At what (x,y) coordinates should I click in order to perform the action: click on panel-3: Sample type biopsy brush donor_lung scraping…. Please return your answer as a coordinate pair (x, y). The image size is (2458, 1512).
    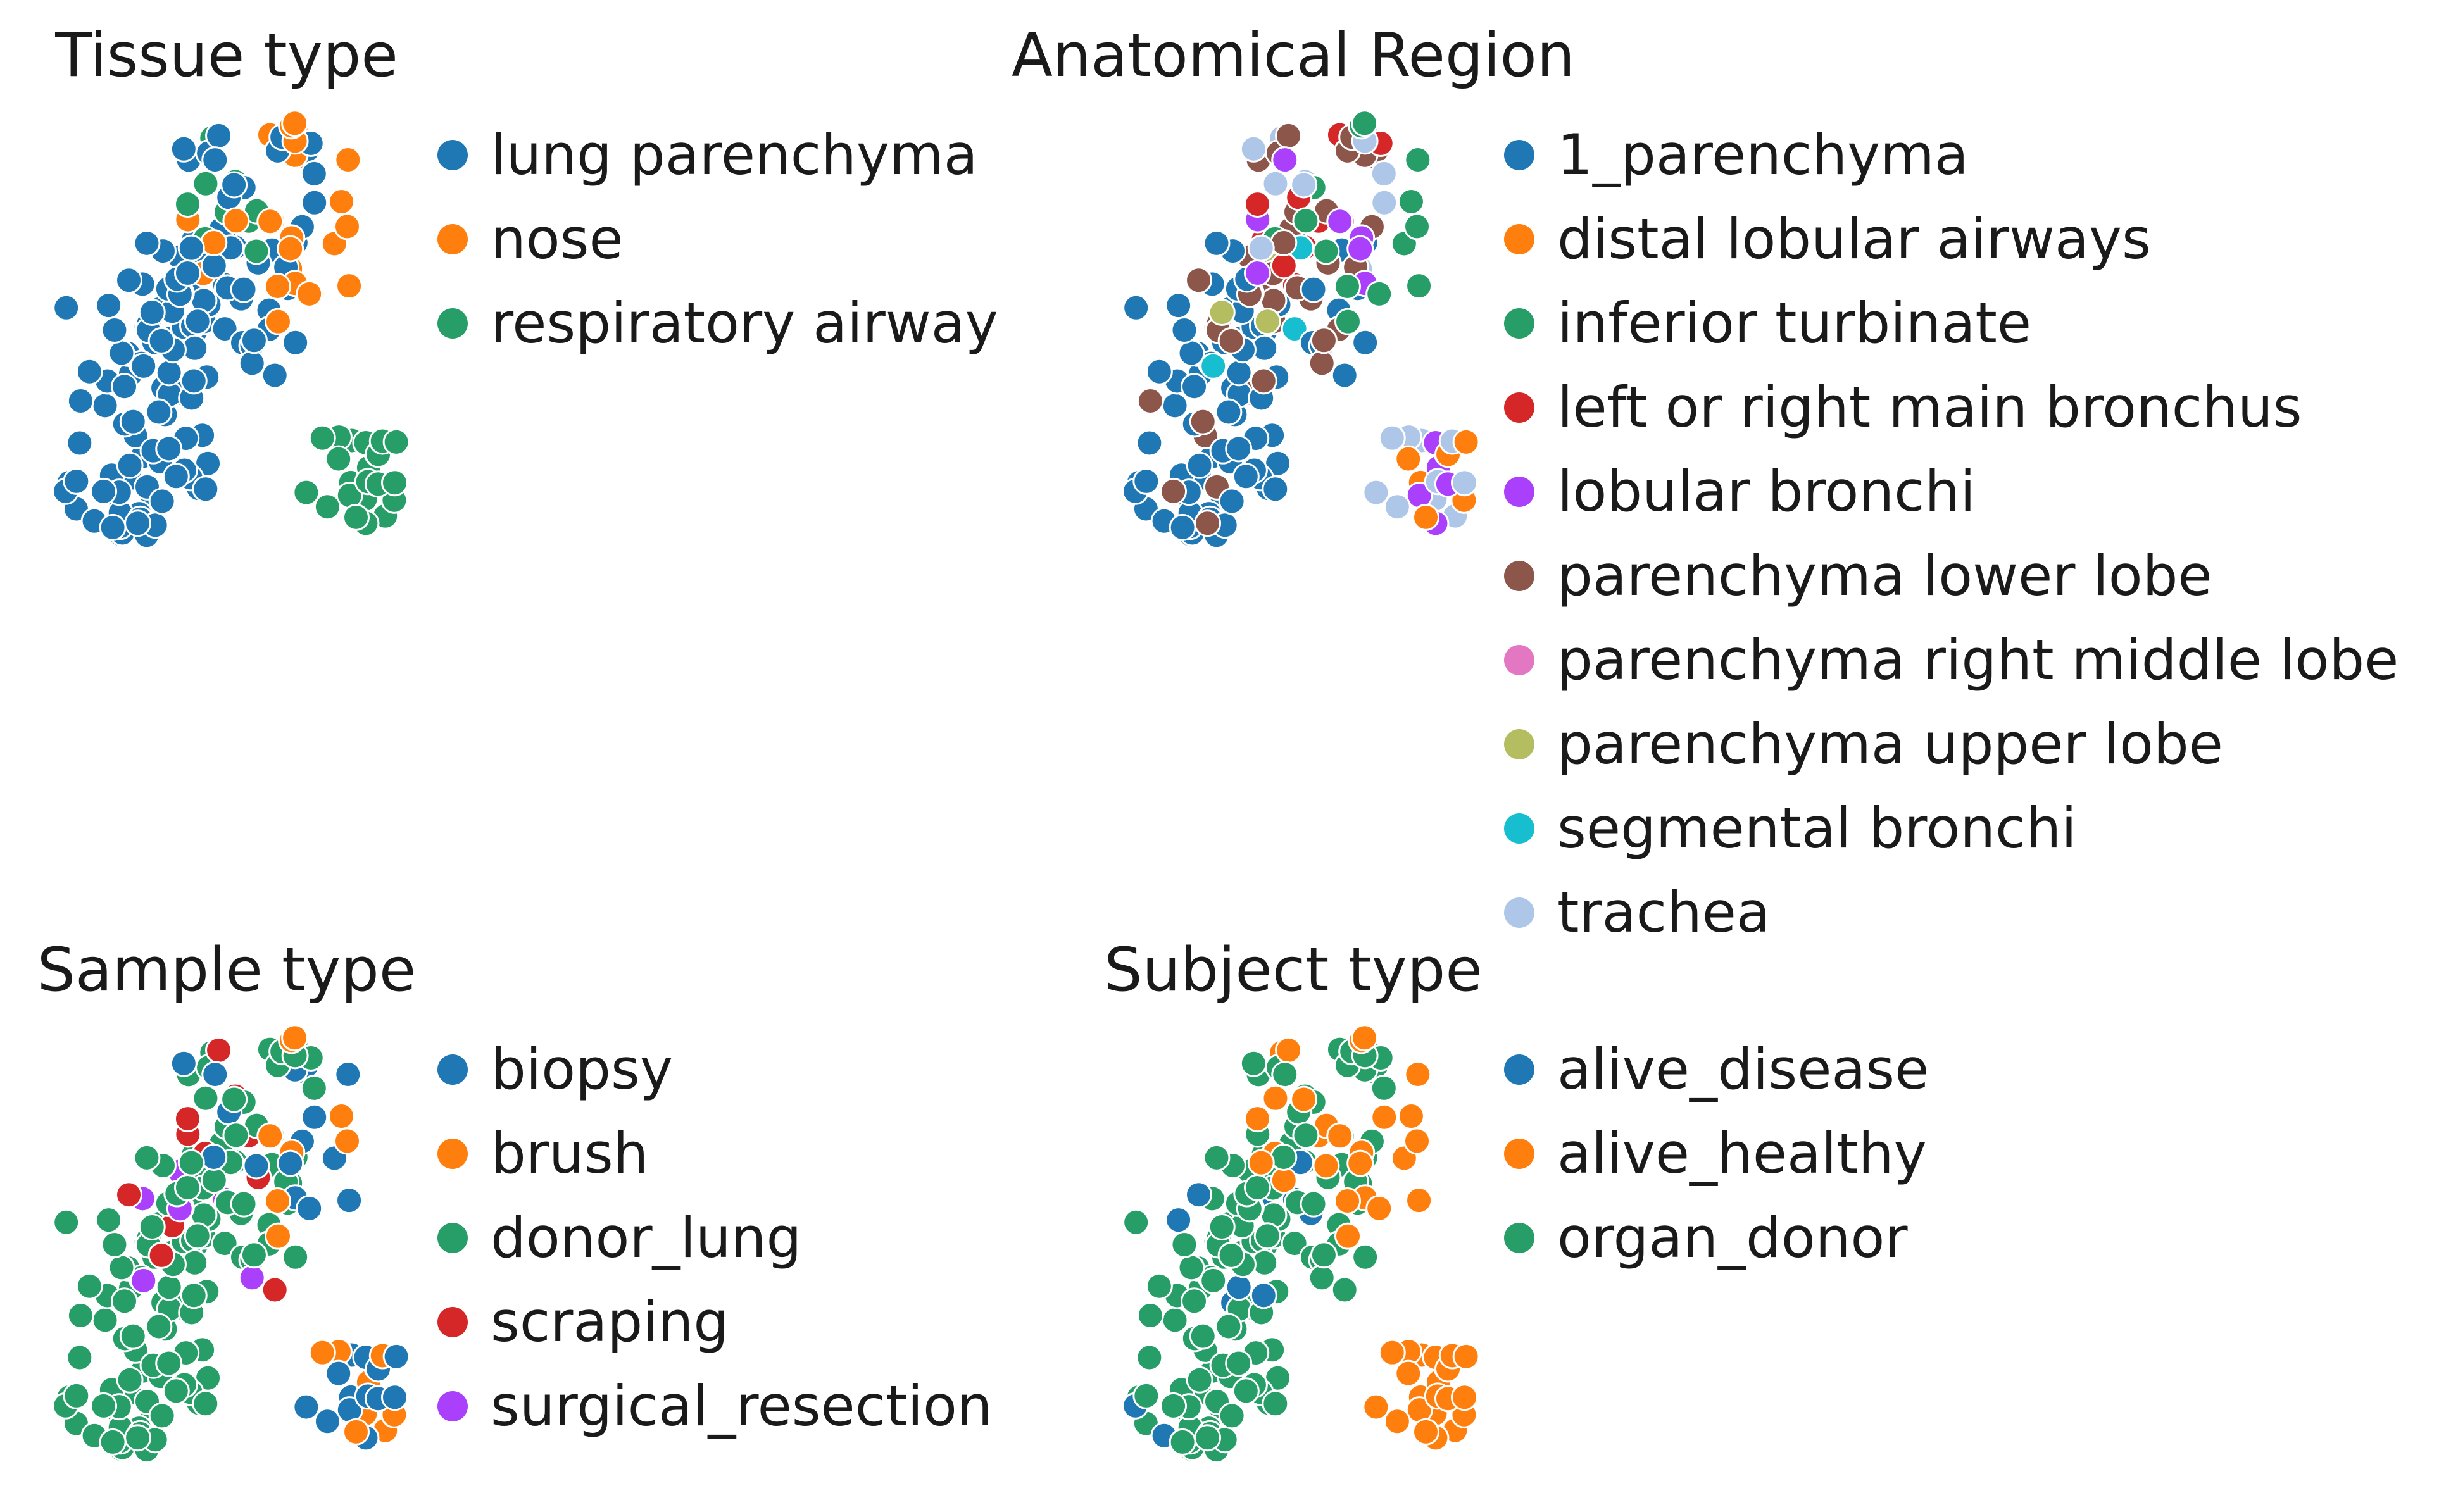
    Looking at the image, I should click on (515, 1199).